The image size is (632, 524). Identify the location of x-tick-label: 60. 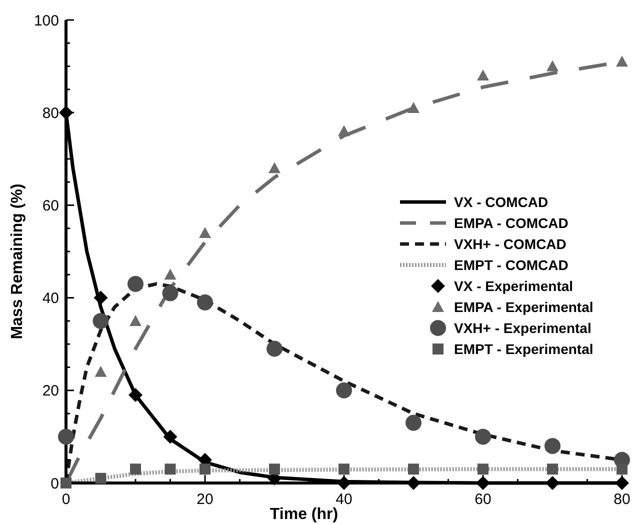
(483, 499).